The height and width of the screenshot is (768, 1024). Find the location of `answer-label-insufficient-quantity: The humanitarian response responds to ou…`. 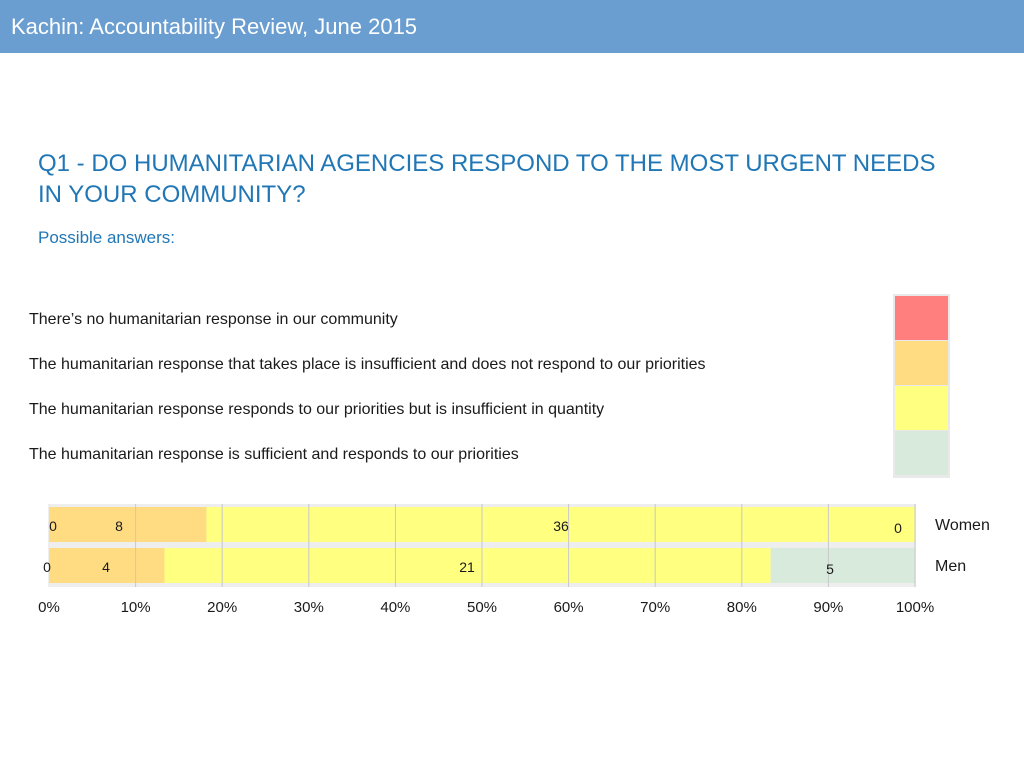

answer-label-insufficient-quantity: The humanitarian response responds to ou… is located at coordinates (317, 409).